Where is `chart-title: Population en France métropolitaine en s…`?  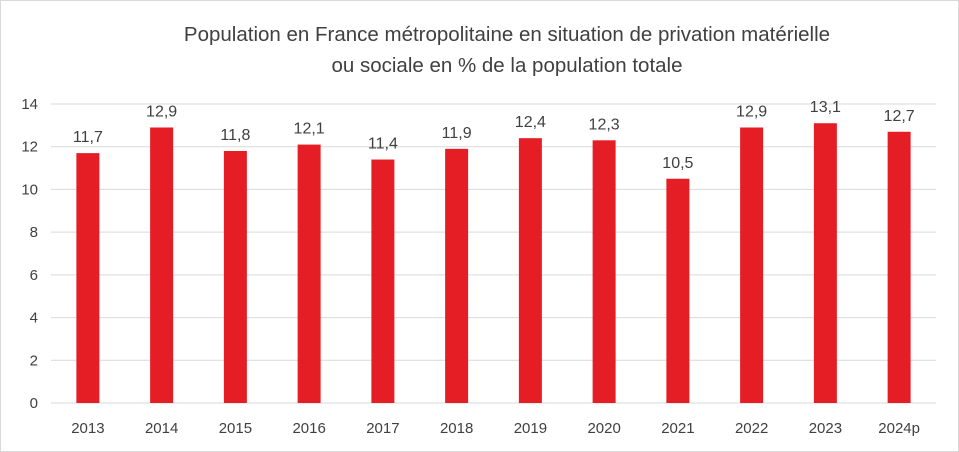
chart-title: Population en France métropolitaine en s… is located at coordinates (507, 50).